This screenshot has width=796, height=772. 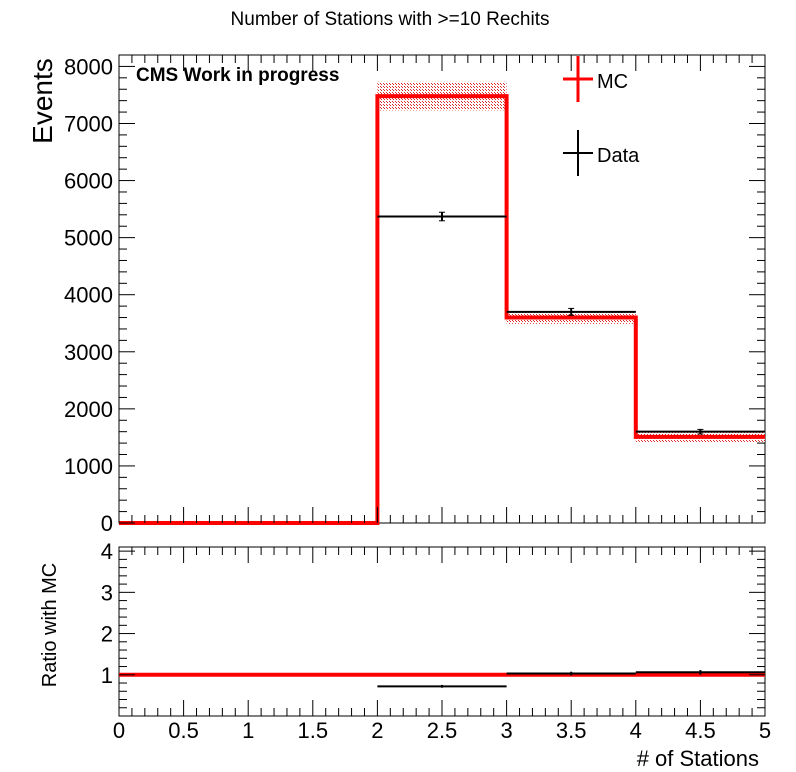 What do you see at coordinates (42, 101) in the screenshot?
I see `y-axis-label: Events` at bounding box center [42, 101].